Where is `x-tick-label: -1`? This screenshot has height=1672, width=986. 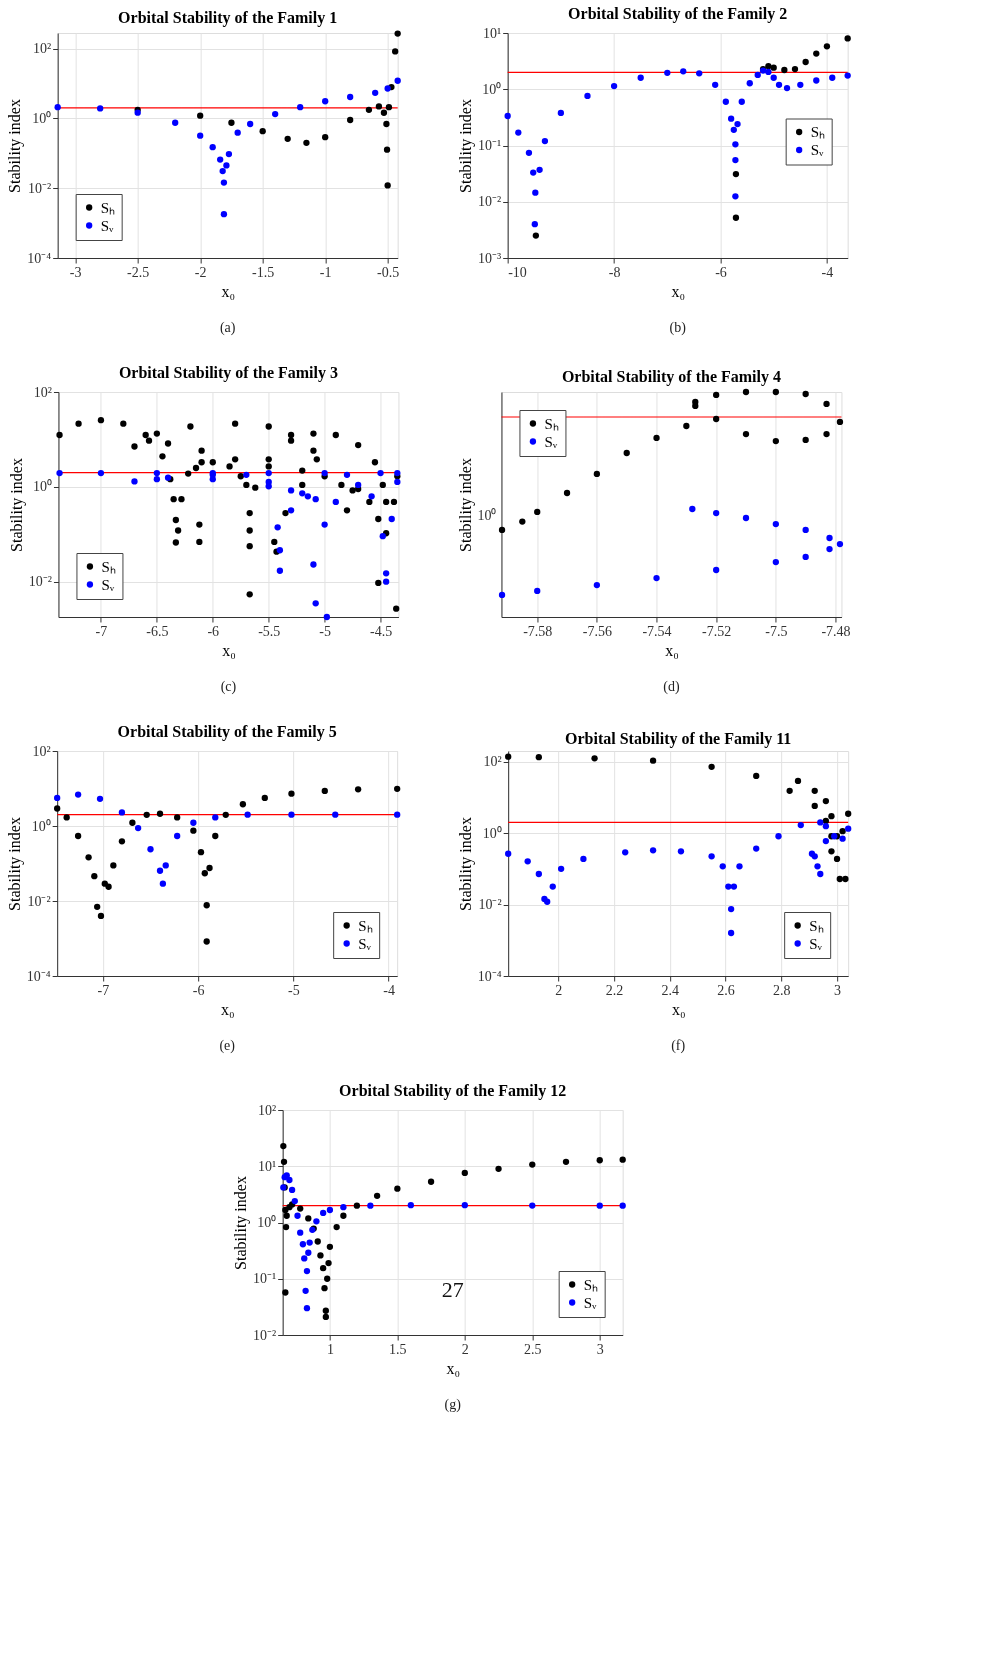 x-tick-label: -1 is located at coordinates (325, 272).